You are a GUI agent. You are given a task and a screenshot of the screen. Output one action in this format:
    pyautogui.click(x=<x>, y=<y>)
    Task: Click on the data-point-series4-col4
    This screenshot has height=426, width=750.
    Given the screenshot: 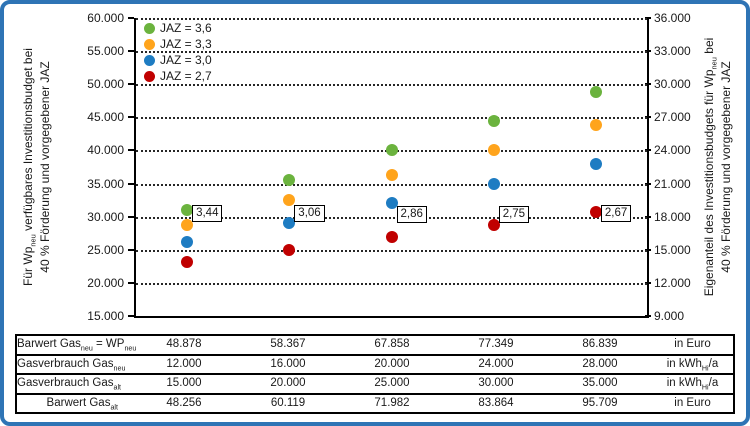 What is the action you would take?
    pyautogui.click(x=493, y=224)
    